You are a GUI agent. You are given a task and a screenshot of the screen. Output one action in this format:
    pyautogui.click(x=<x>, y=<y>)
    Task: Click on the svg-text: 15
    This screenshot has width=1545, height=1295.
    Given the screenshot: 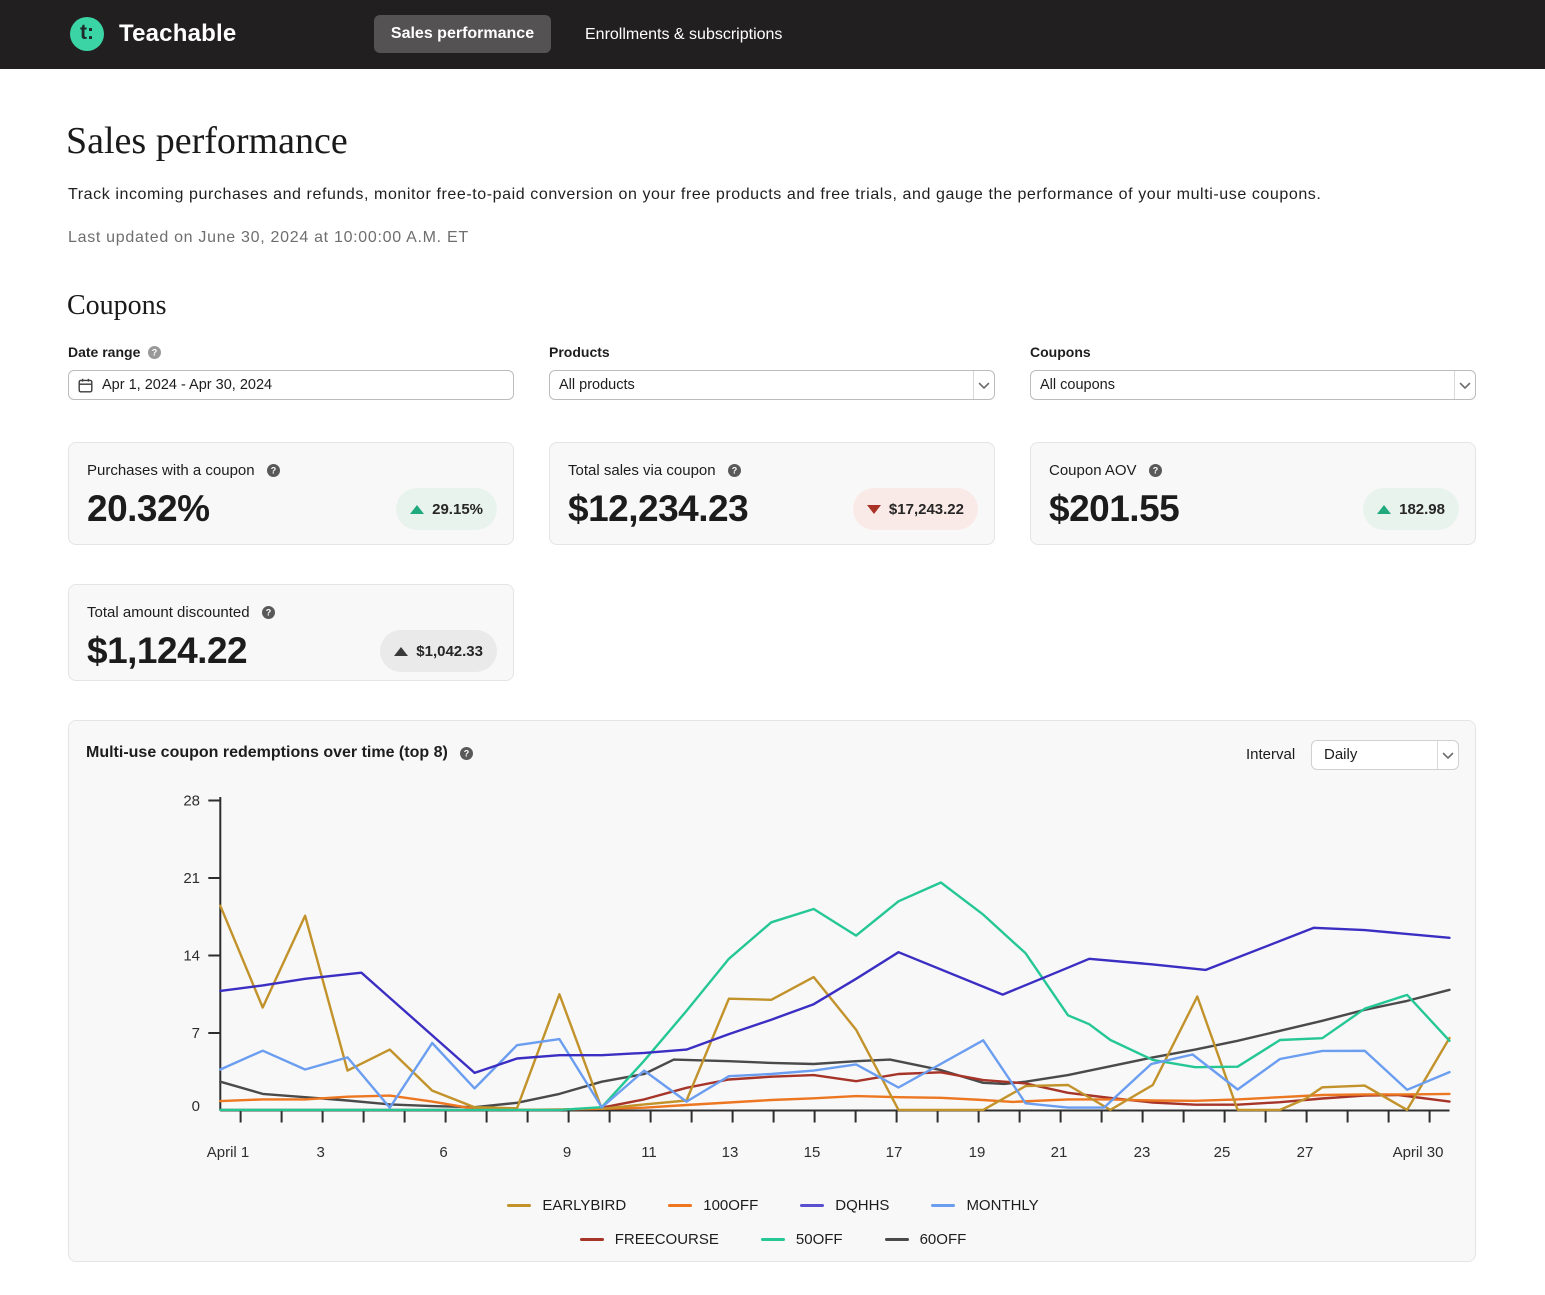 What is the action you would take?
    pyautogui.click(x=812, y=1152)
    